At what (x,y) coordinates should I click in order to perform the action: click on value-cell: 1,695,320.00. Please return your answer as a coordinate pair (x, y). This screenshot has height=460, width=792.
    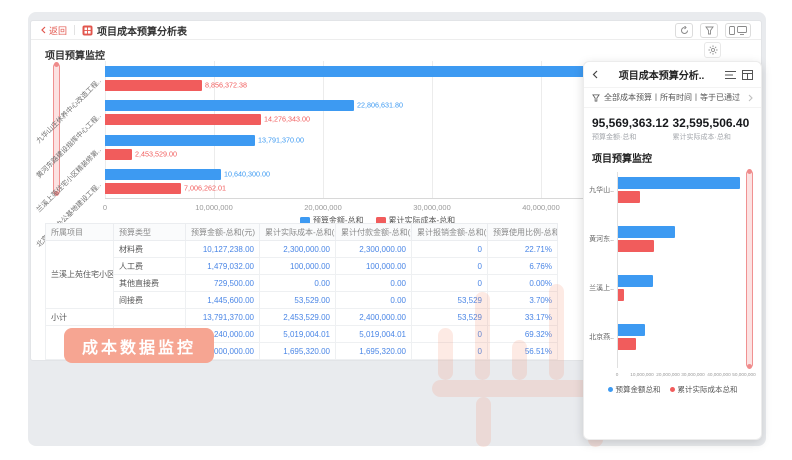
    Looking at the image, I should click on (373, 351).